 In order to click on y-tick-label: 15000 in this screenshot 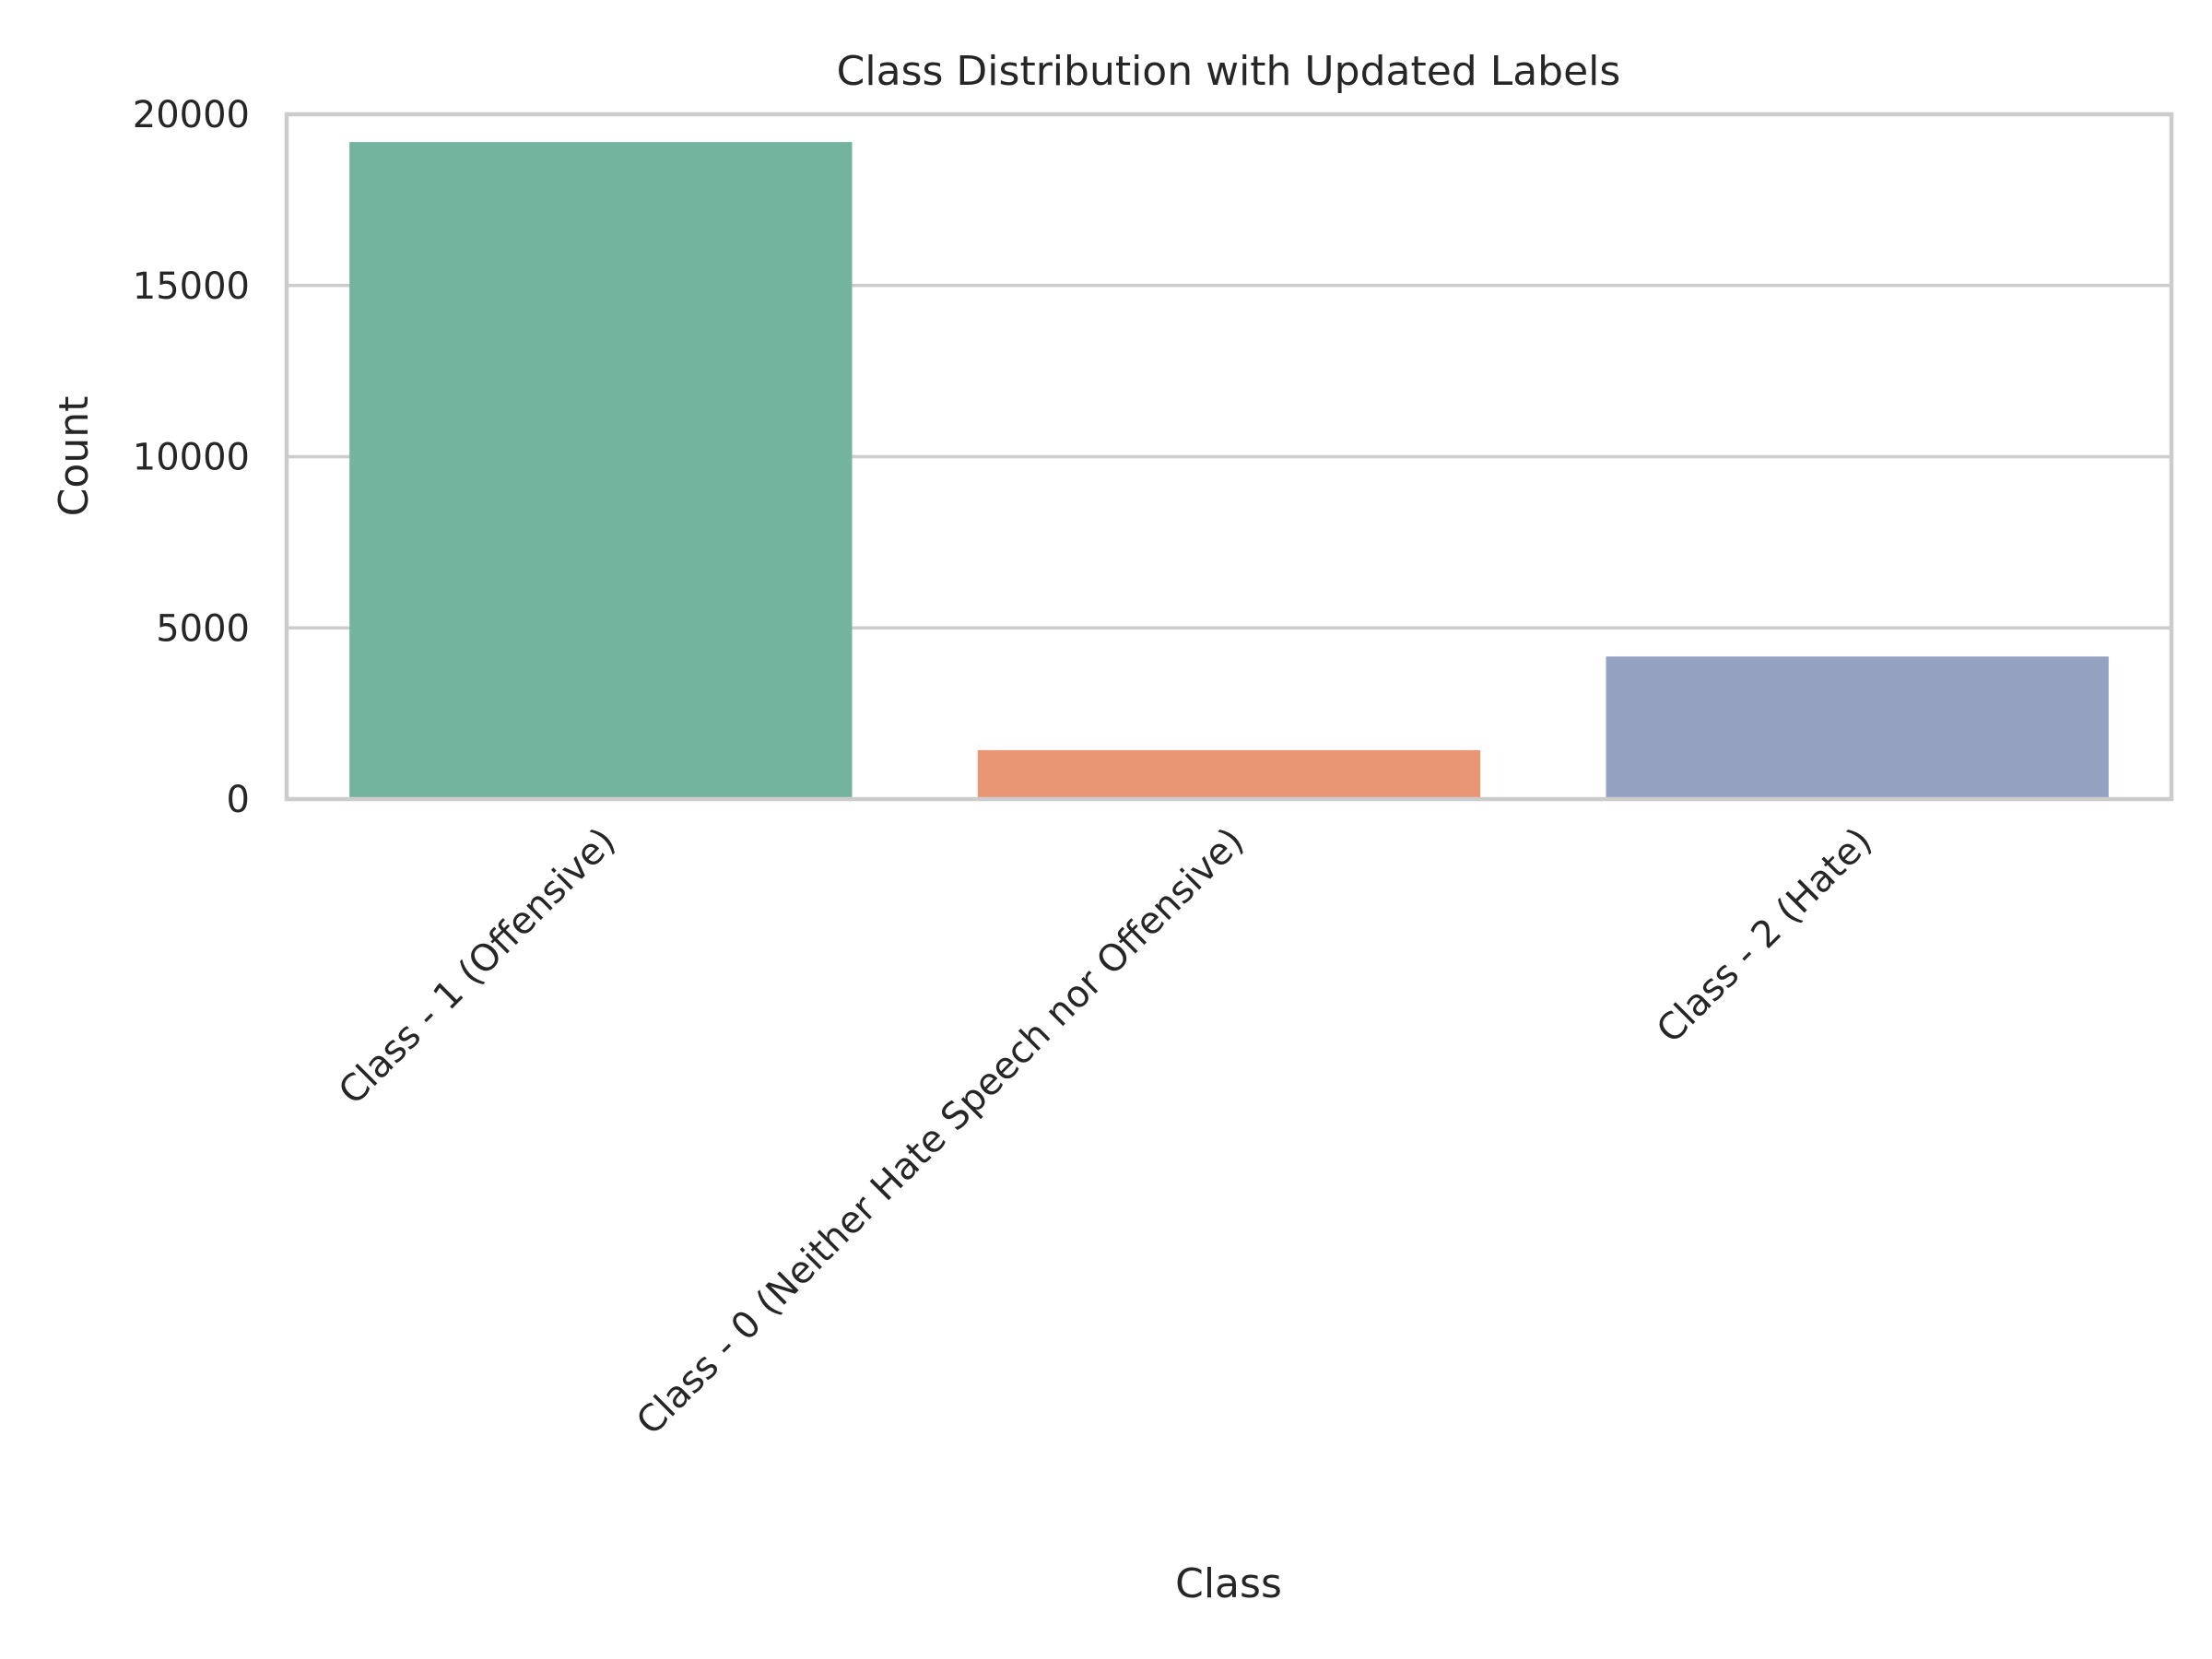, I will do `click(191, 286)`.